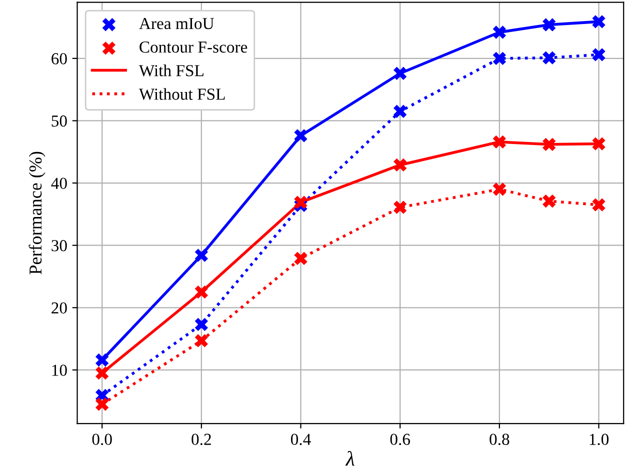  I want to click on x-tick-label: 0.4, so click(300, 440).